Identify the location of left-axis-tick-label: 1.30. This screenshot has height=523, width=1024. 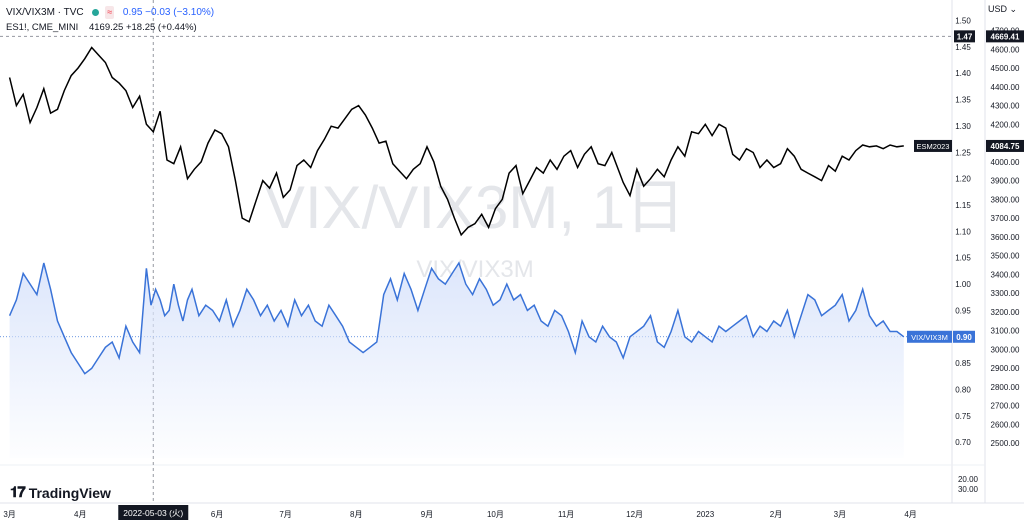
(963, 126).